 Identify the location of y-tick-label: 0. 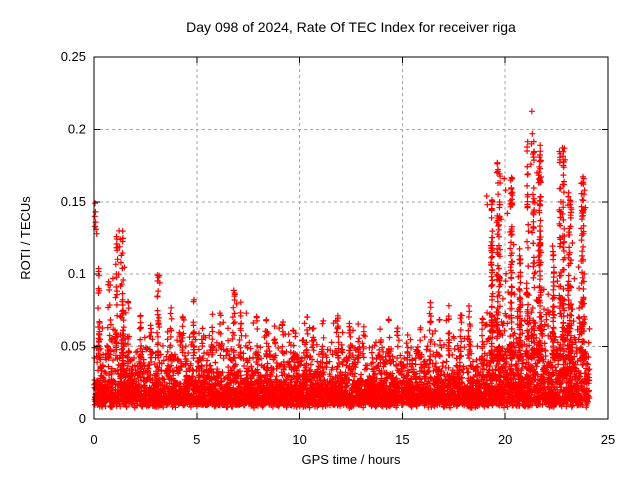
(82, 418).